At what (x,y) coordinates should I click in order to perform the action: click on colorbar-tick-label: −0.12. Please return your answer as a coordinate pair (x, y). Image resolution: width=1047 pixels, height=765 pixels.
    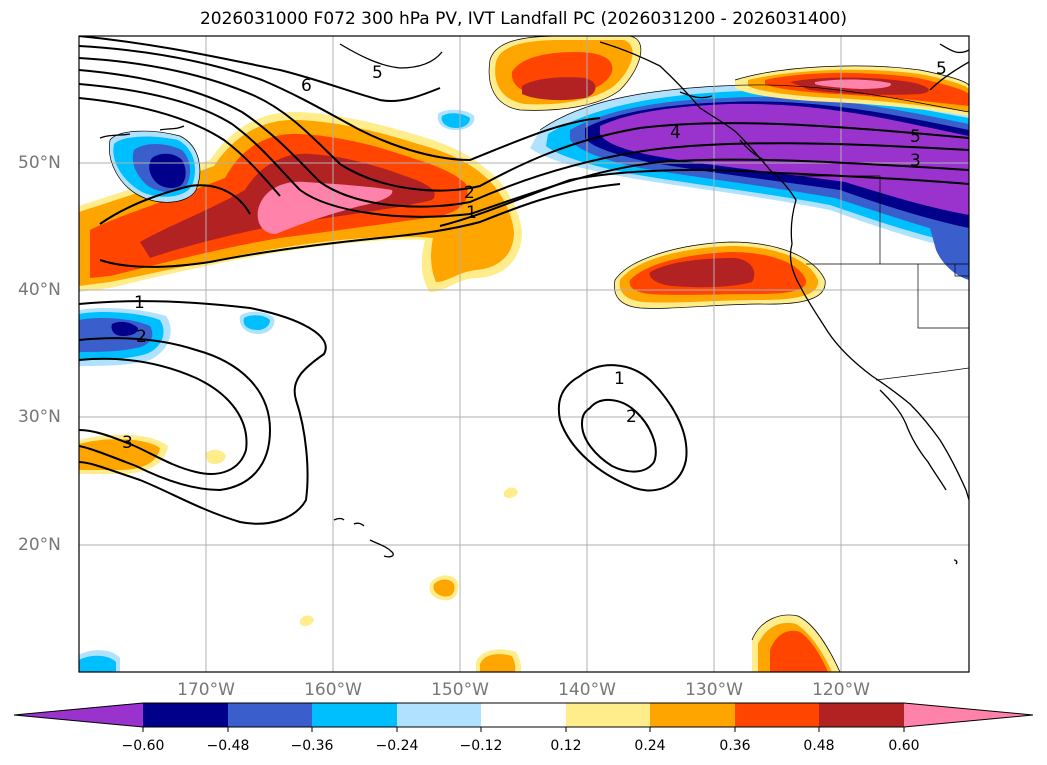
    Looking at the image, I should click on (481, 746).